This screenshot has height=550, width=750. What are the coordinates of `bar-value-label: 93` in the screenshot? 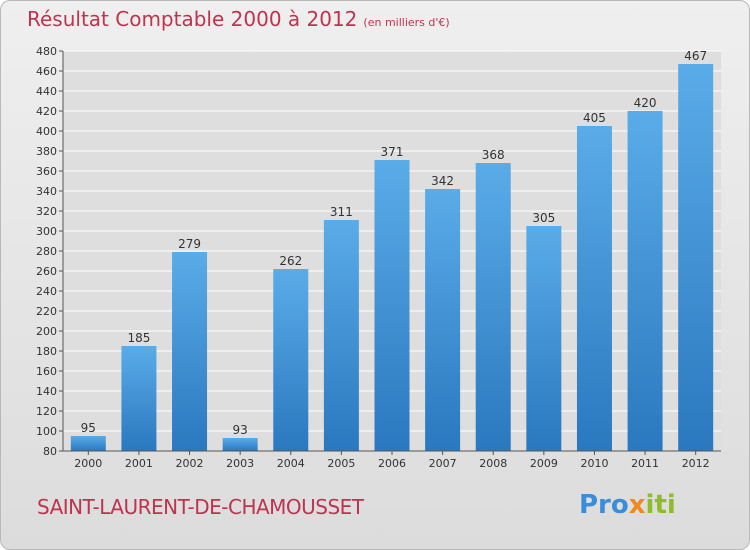 It's located at (240, 430).